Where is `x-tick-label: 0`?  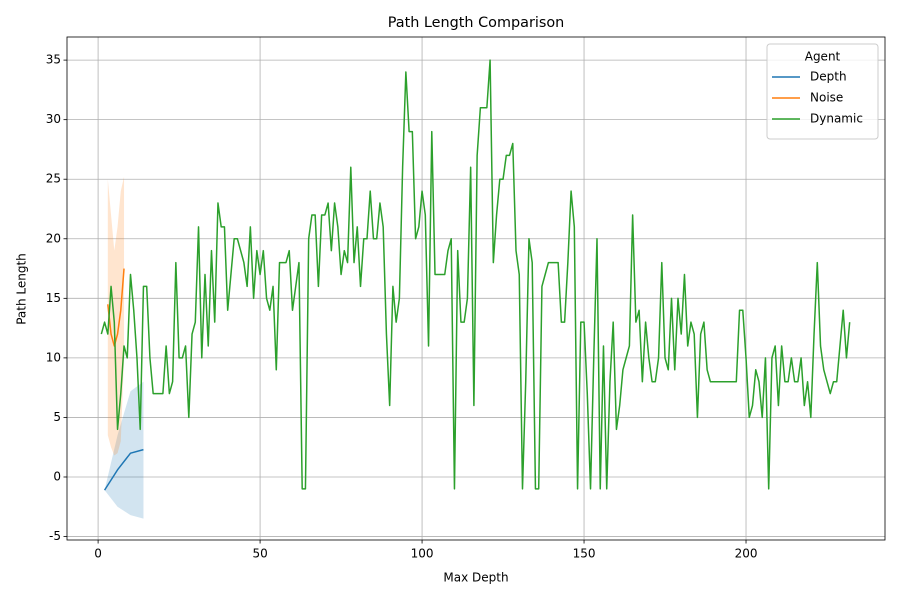 x-tick-label: 0 is located at coordinates (98, 554).